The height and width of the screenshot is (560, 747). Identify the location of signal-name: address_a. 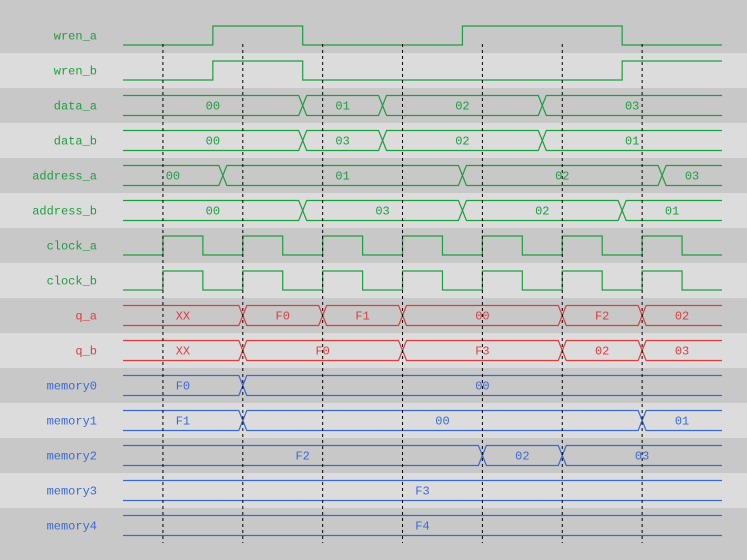
(64, 177).